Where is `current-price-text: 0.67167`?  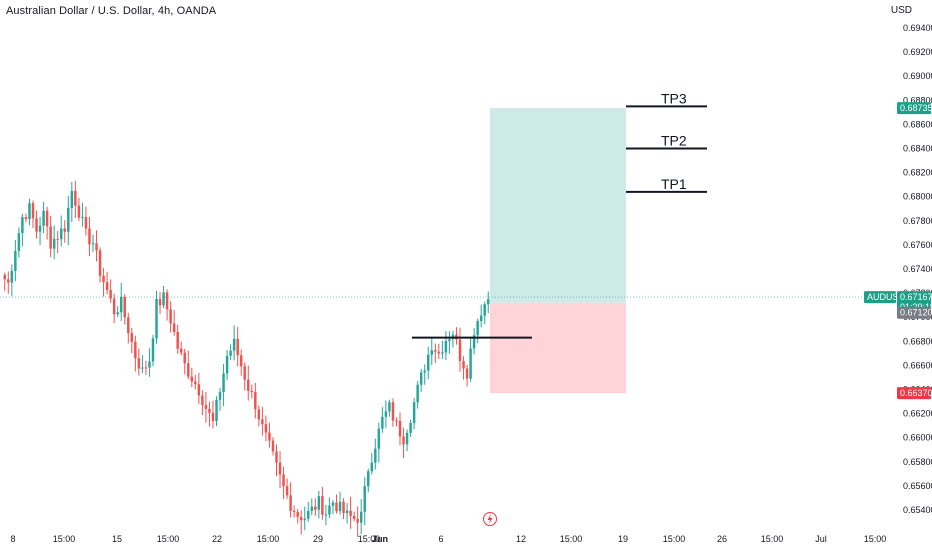
current-price-text: 0.67167 is located at coordinates (916, 297).